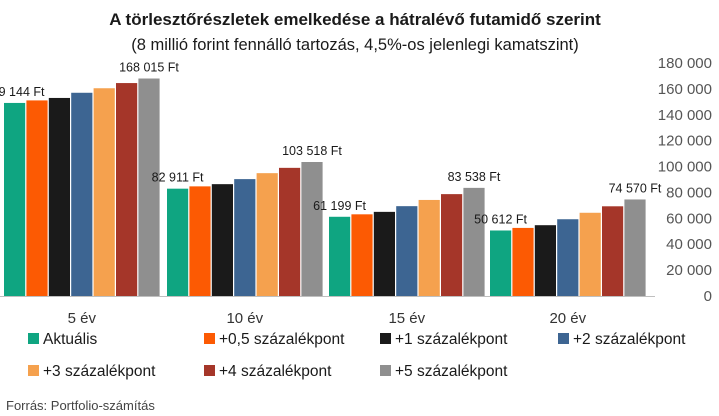 The height and width of the screenshot is (416, 719). Describe the element at coordinates (629, 339) in the screenshot. I see `legend-label-4: +2 százalékpont` at that location.